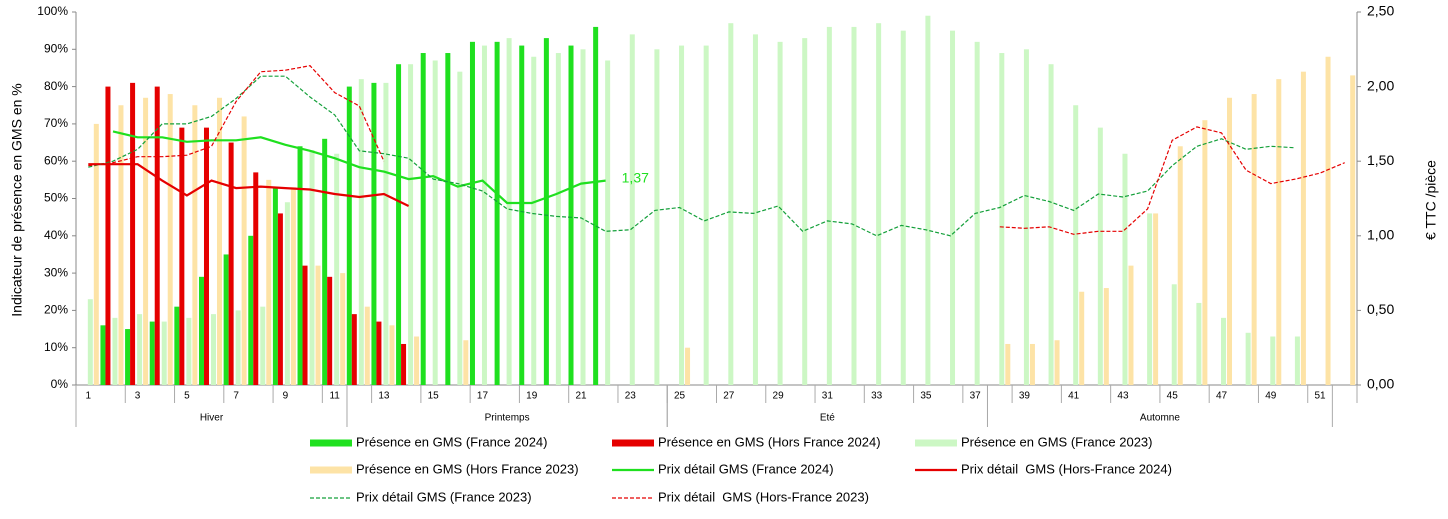  Describe the element at coordinates (56, 198) in the screenshot. I see `y-tick-label: 50%` at that location.